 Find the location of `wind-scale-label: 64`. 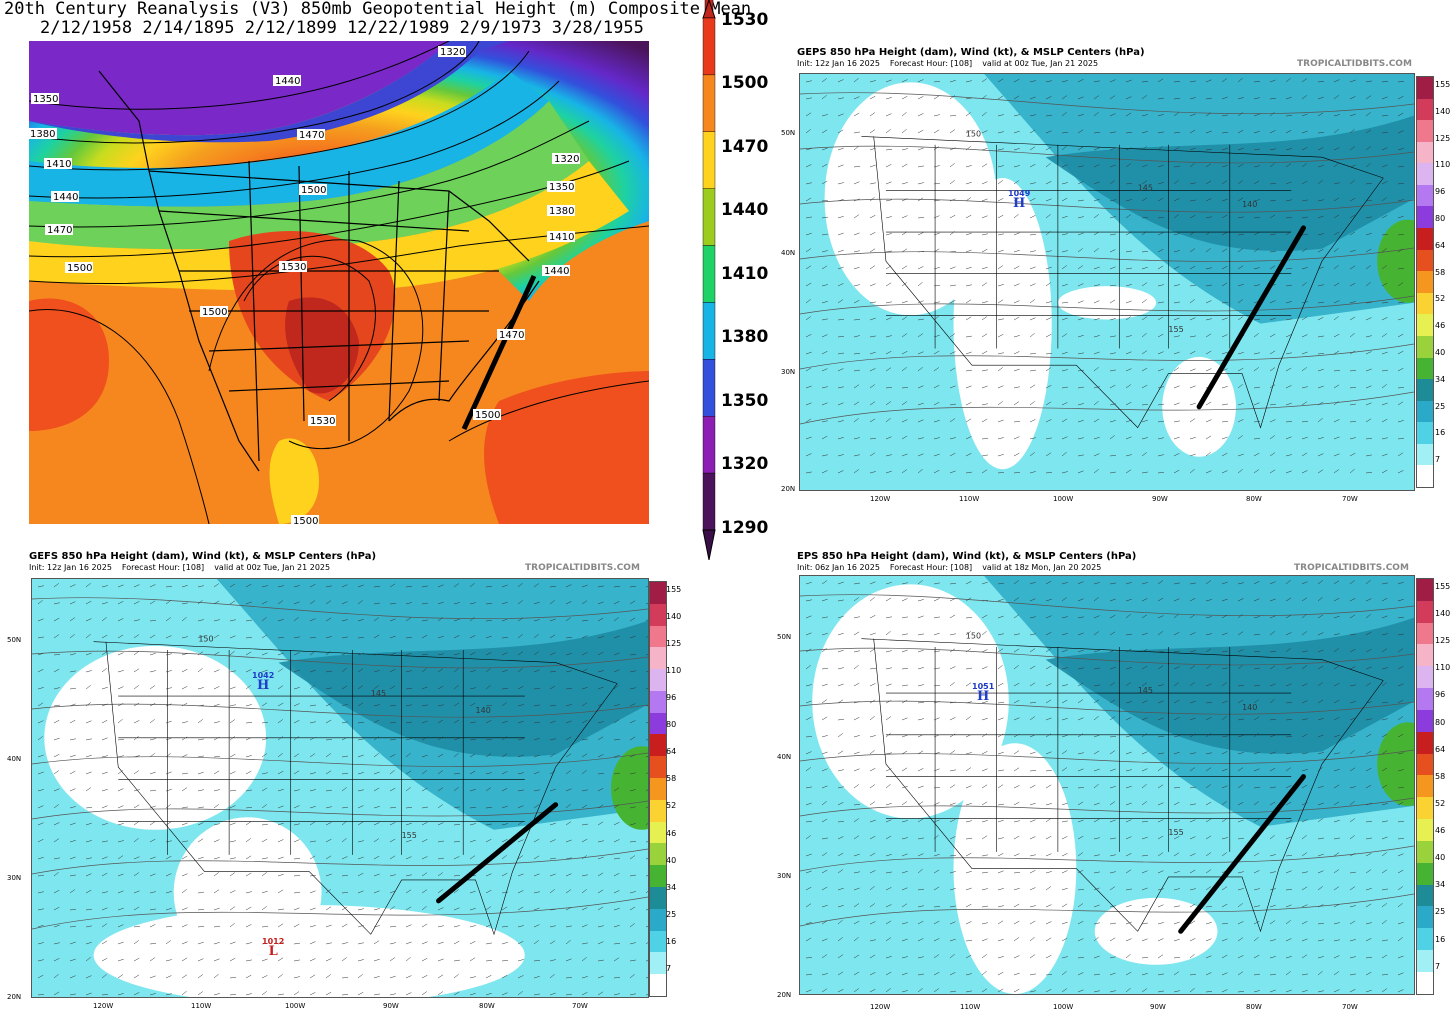

wind-scale-label: 64 is located at coordinates (1440, 245).